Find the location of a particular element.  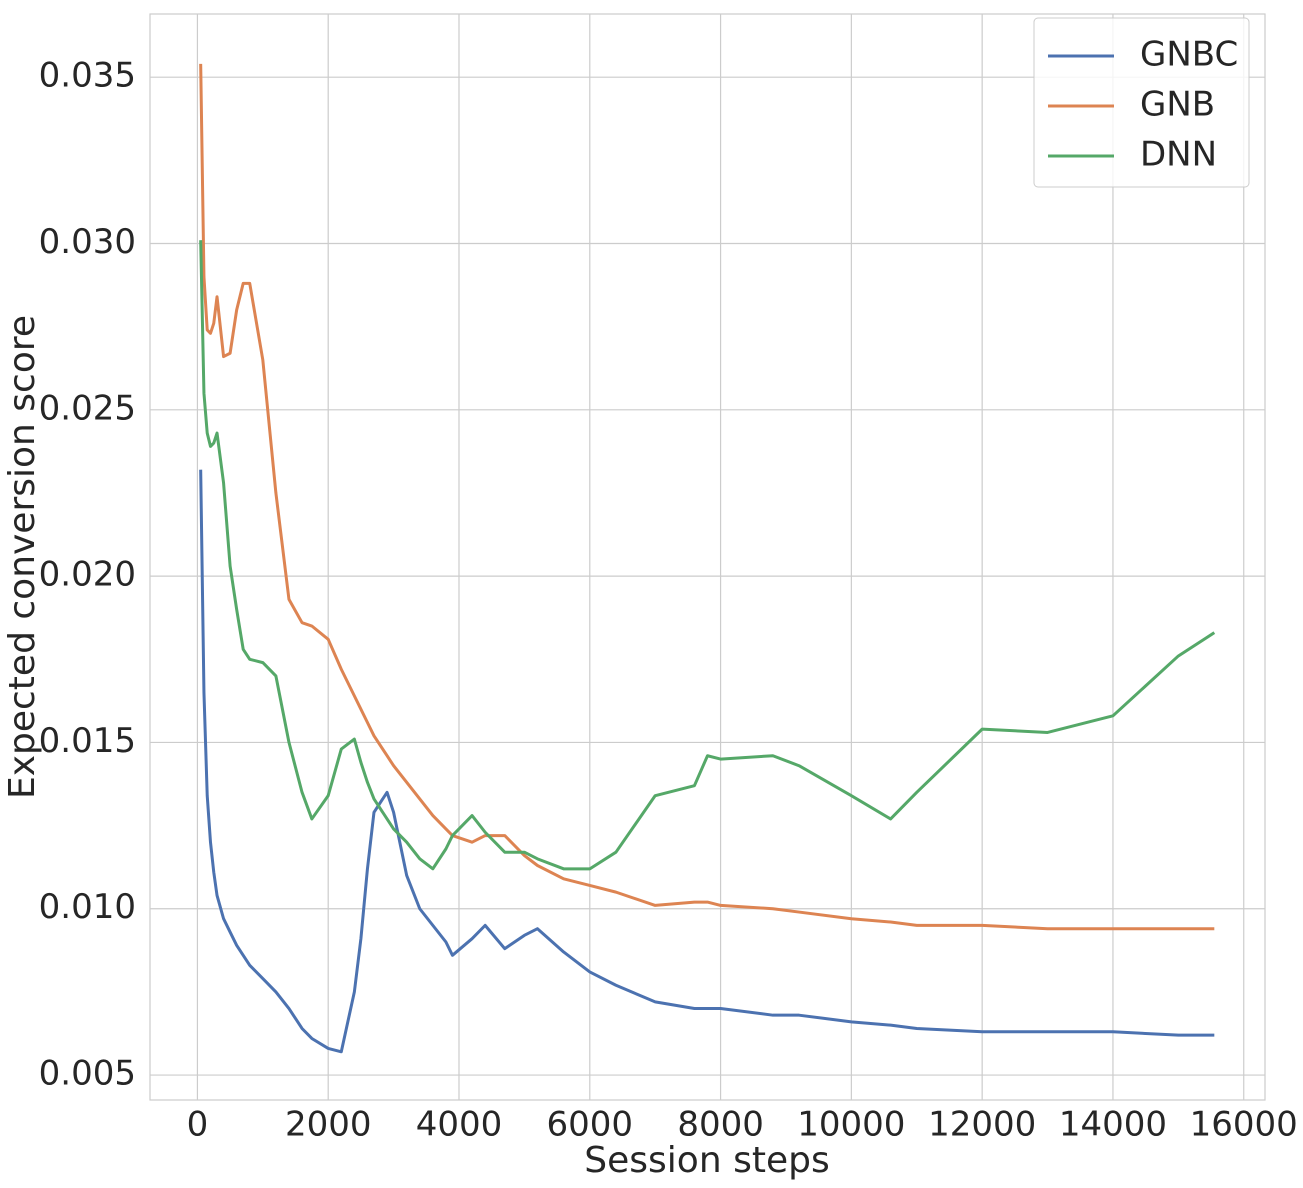

x-tick-label: 0 is located at coordinates (198, 1125).